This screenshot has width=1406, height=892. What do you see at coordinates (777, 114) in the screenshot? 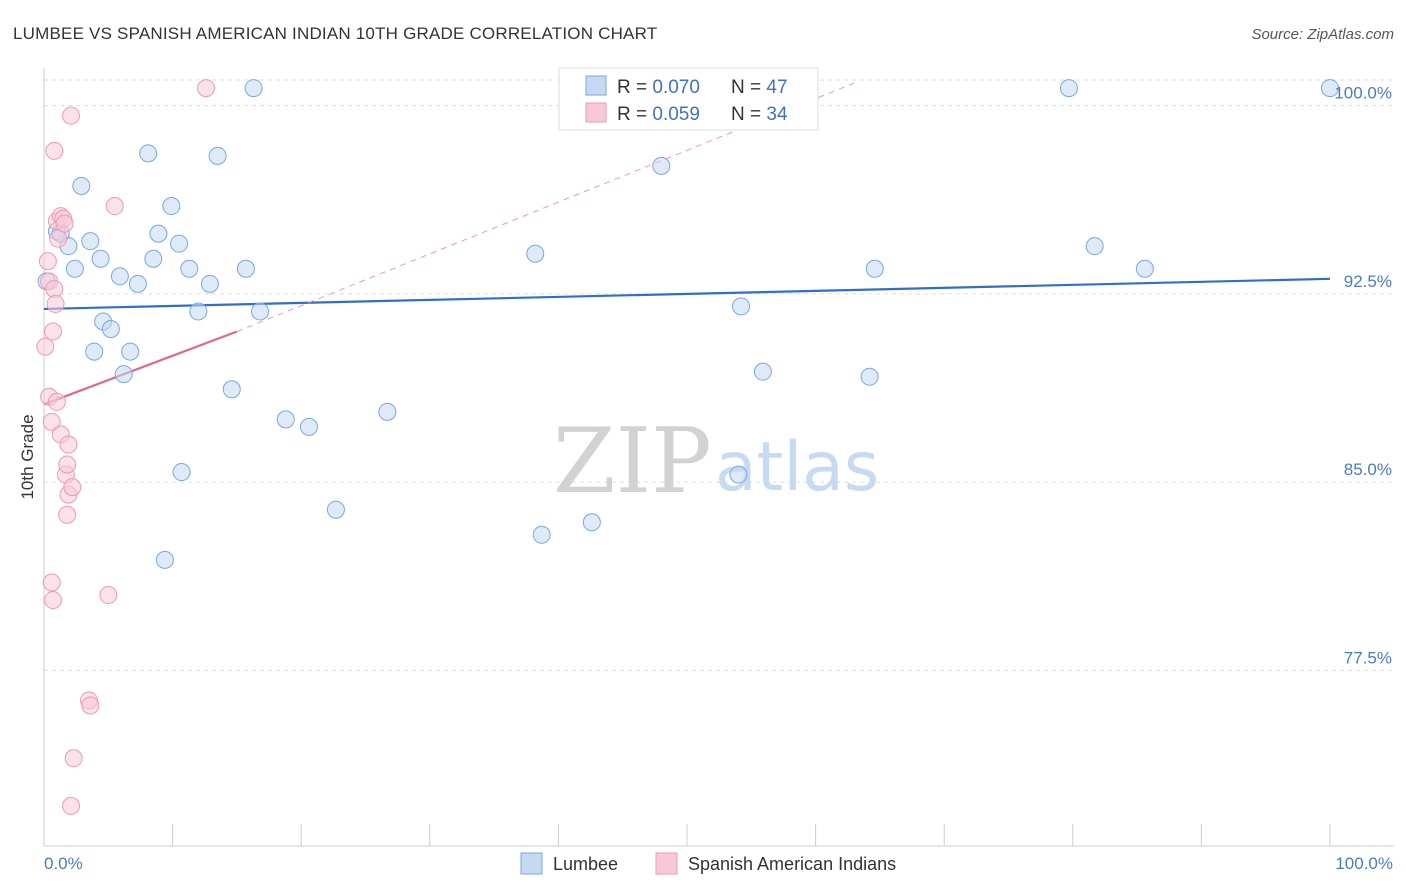
I see `legend-n-value-spanish: 34` at bounding box center [777, 114].